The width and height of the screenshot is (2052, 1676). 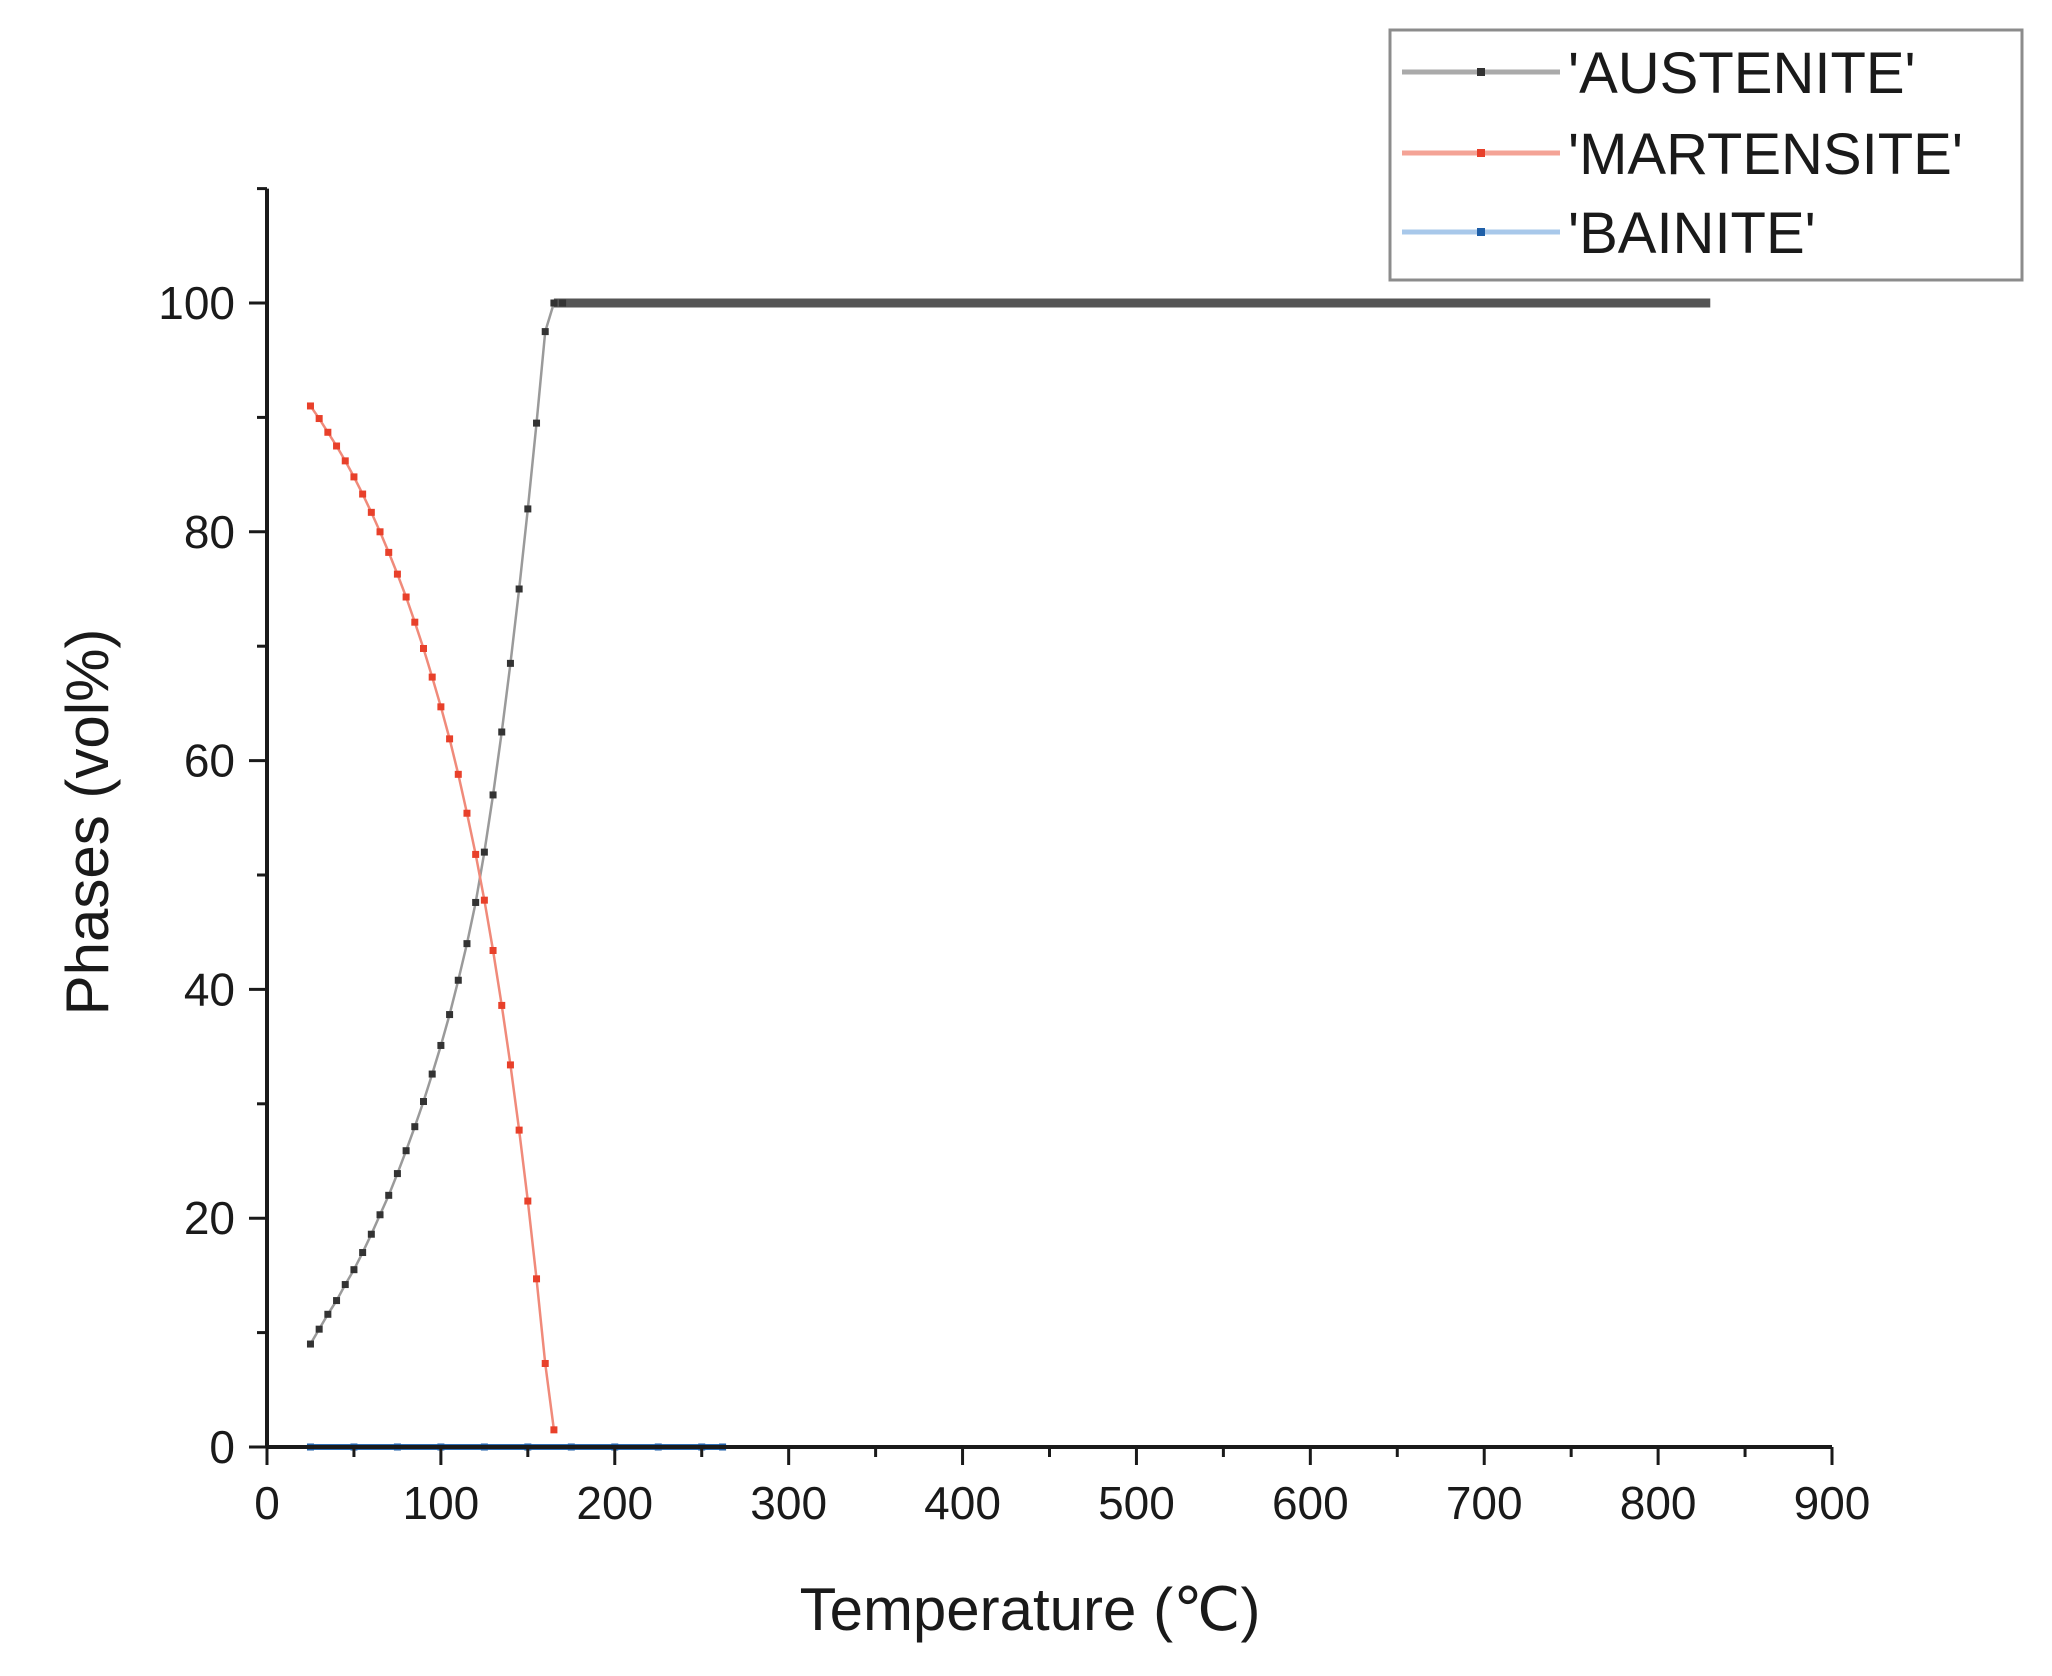 What do you see at coordinates (1136, 1503) in the screenshot?
I see `x-tick-label-500: 500` at bounding box center [1136, 1503].